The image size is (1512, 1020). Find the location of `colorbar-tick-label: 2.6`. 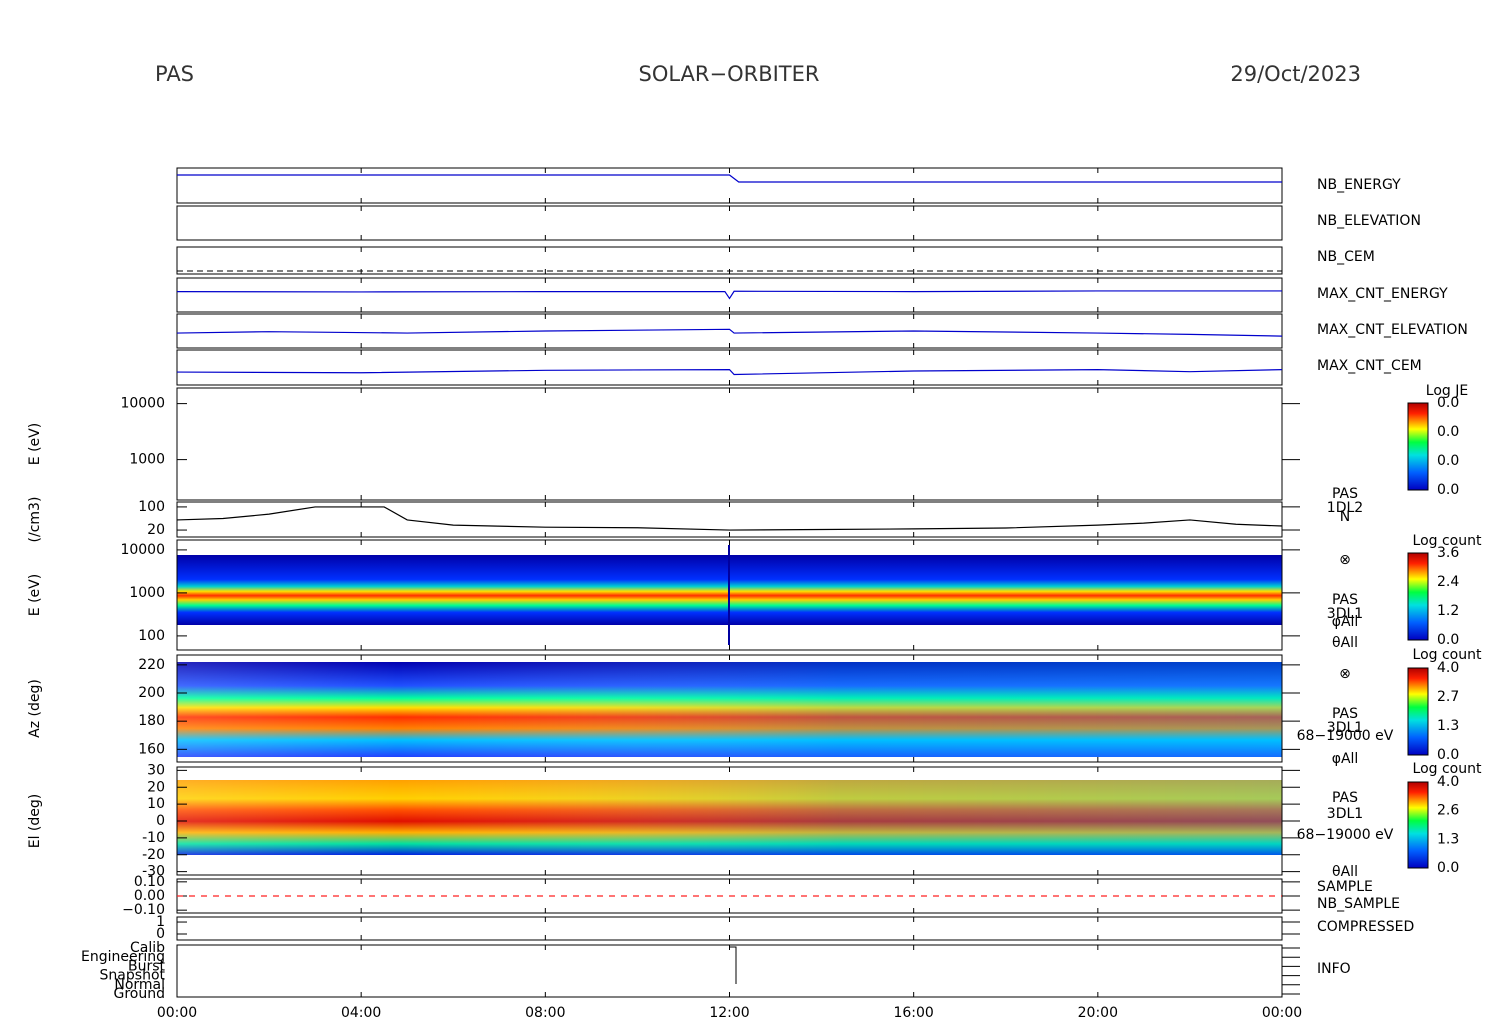

colorbar-tick-label: 2.6 is located at coordinates (1448, 811).